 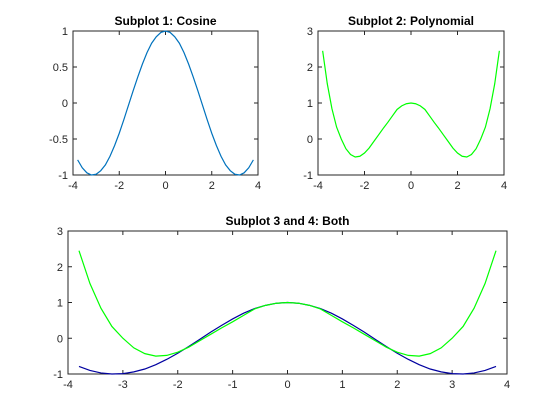 I want to click on plot-title: Subplot 1: Cosine, so click(x=166, y=21).